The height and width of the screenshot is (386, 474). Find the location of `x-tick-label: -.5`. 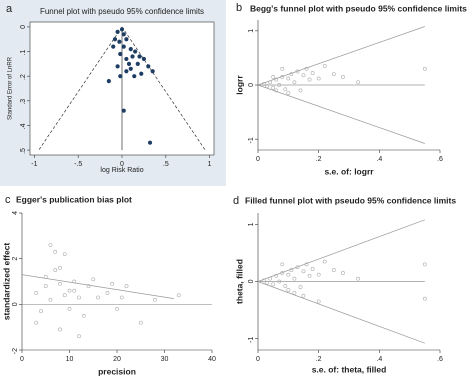

x-tick-label: -.5 is located at coordinates (78, 164).